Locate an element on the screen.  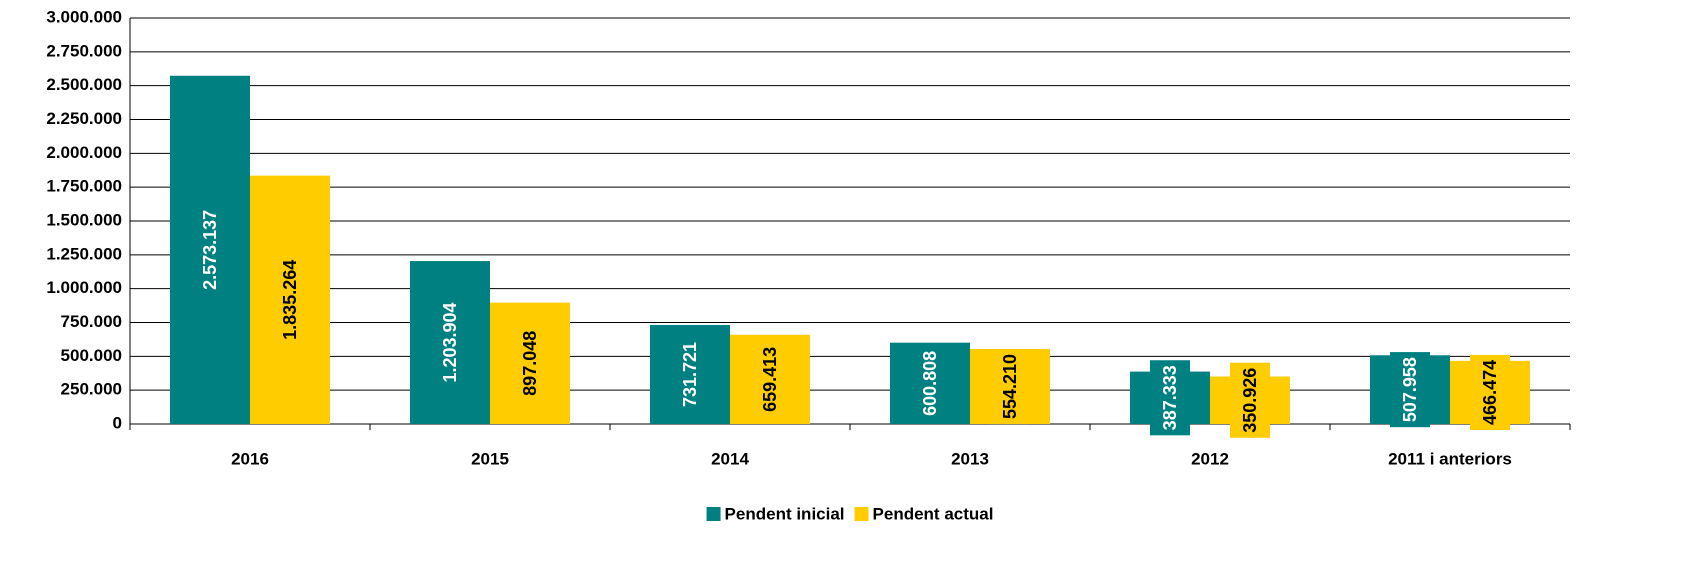
data-label-text: 1.203.904 is located at coordinates (450, 342).